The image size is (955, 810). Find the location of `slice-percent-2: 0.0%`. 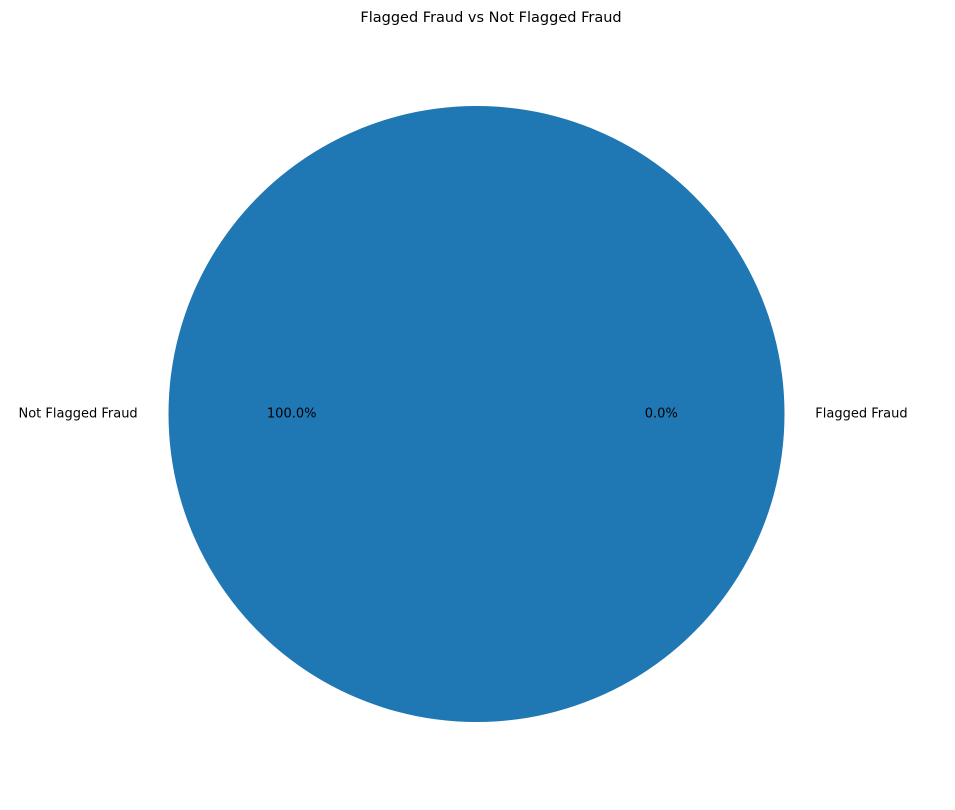

slice-percent-2: 0.0% is located at coordinates (661, 414).